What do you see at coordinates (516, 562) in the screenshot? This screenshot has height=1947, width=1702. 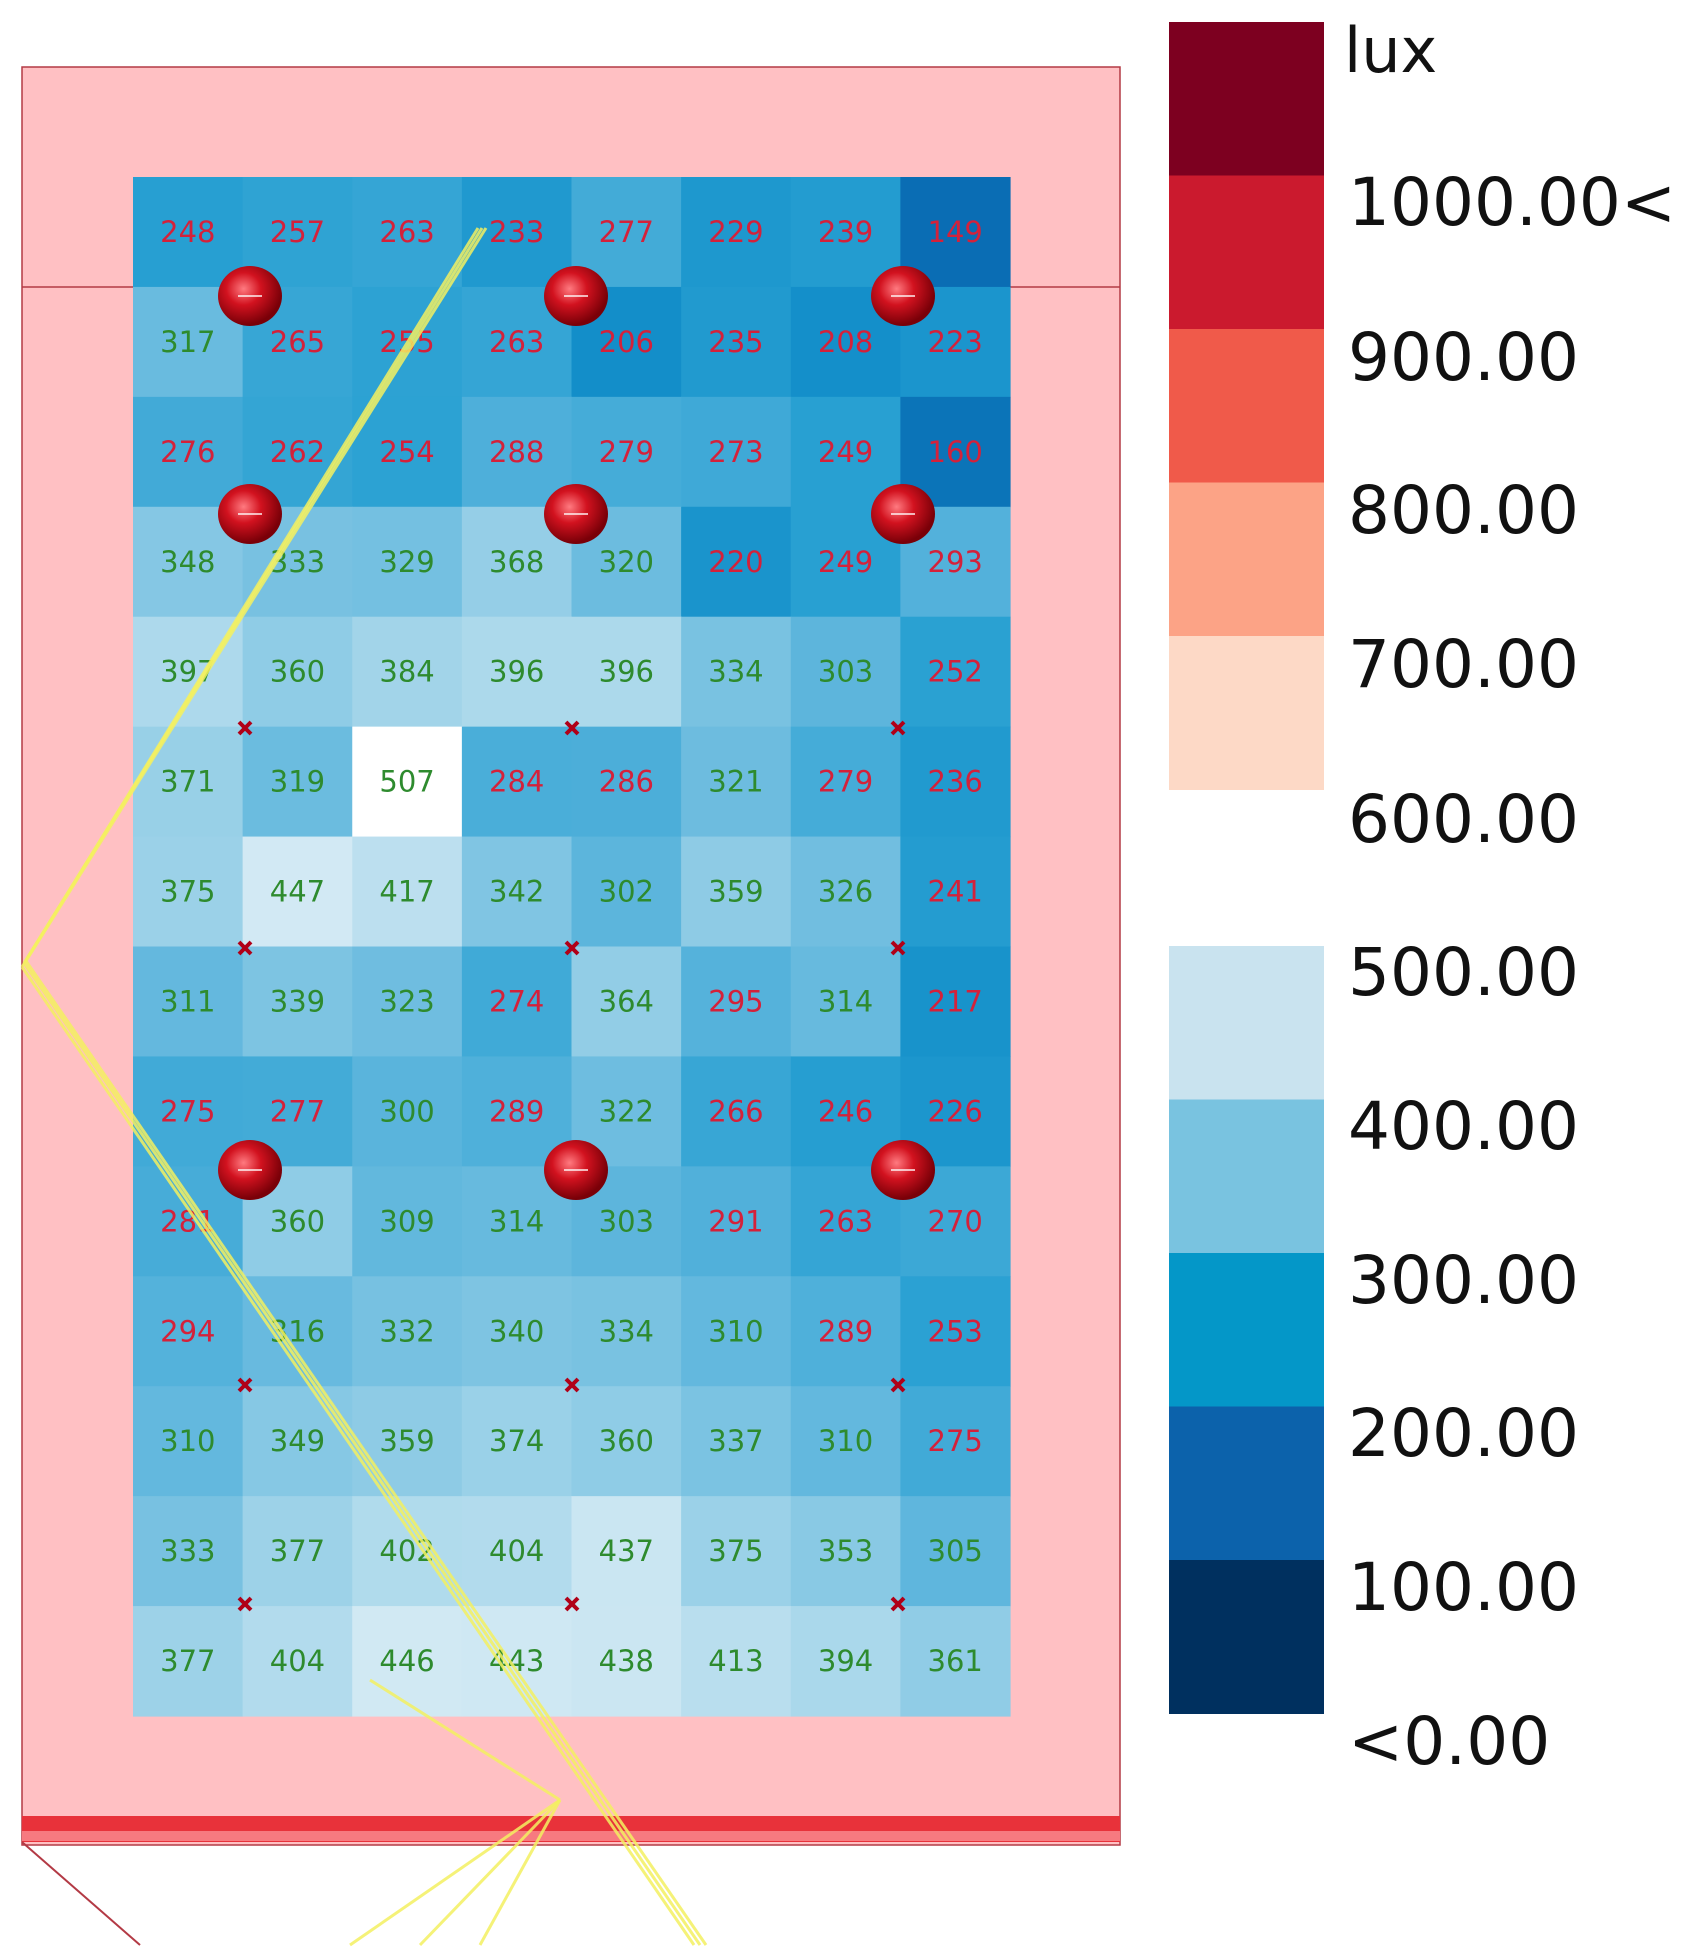 I see `cell-value-label: 368` at bounding box center [516, 562].